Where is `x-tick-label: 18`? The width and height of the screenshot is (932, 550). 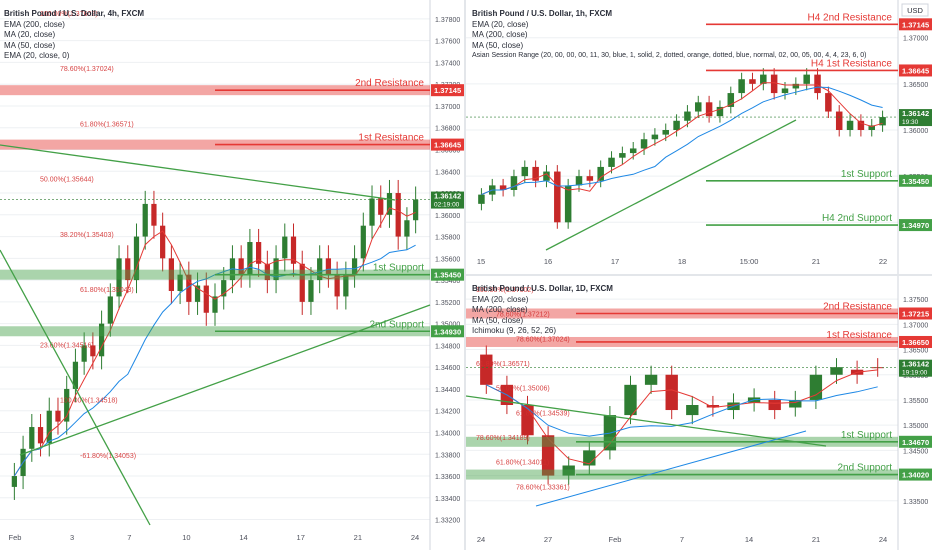 x-tick-label: 18 is located at coordinates (682, 261).